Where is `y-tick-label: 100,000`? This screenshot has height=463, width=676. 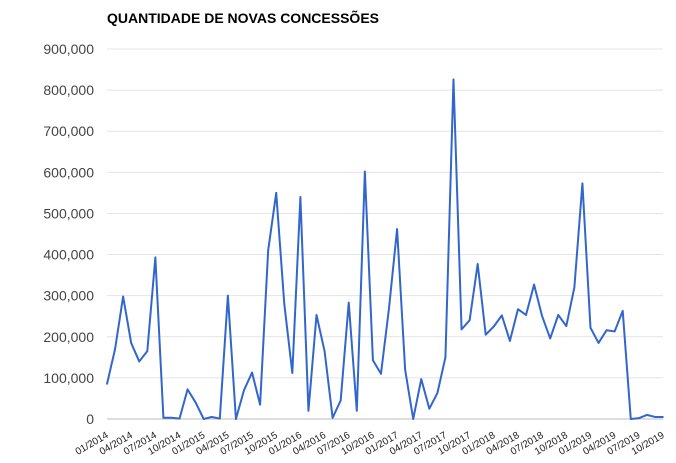 y-tick-label: 100,000 is located at coordinates (68, 378).